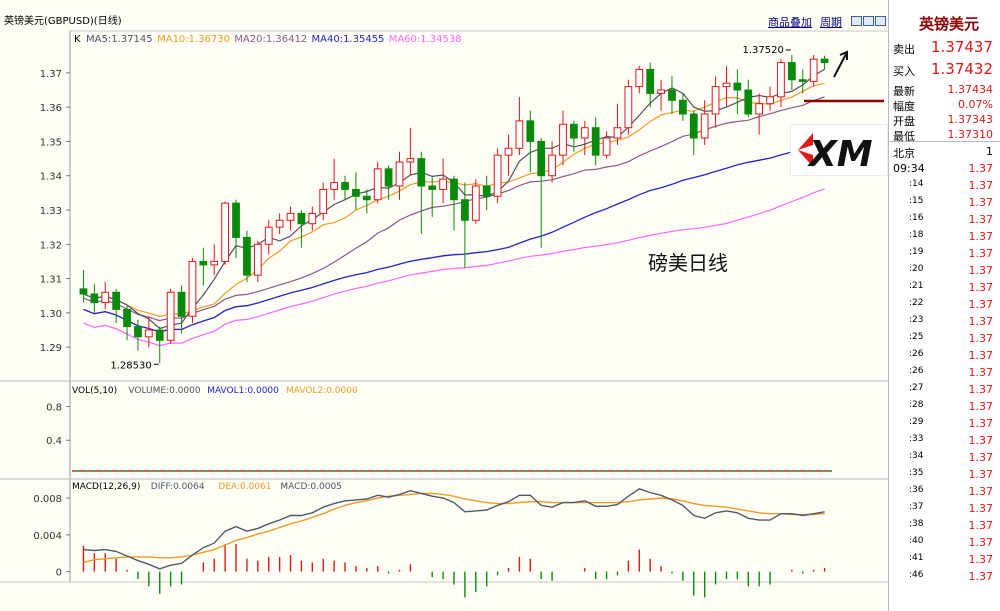  What do you see at coordinates (961, 47) in the screenshot?
I see `quote-value: 1.37437` at bounding box center [961, 47].